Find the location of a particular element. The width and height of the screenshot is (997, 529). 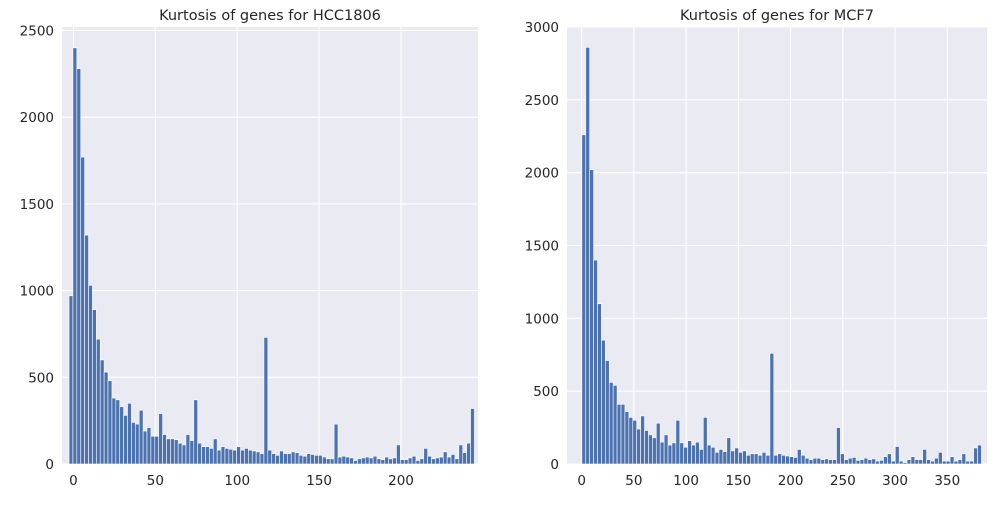

y-tick-label: 1000 is located at coordinates (542, 319).